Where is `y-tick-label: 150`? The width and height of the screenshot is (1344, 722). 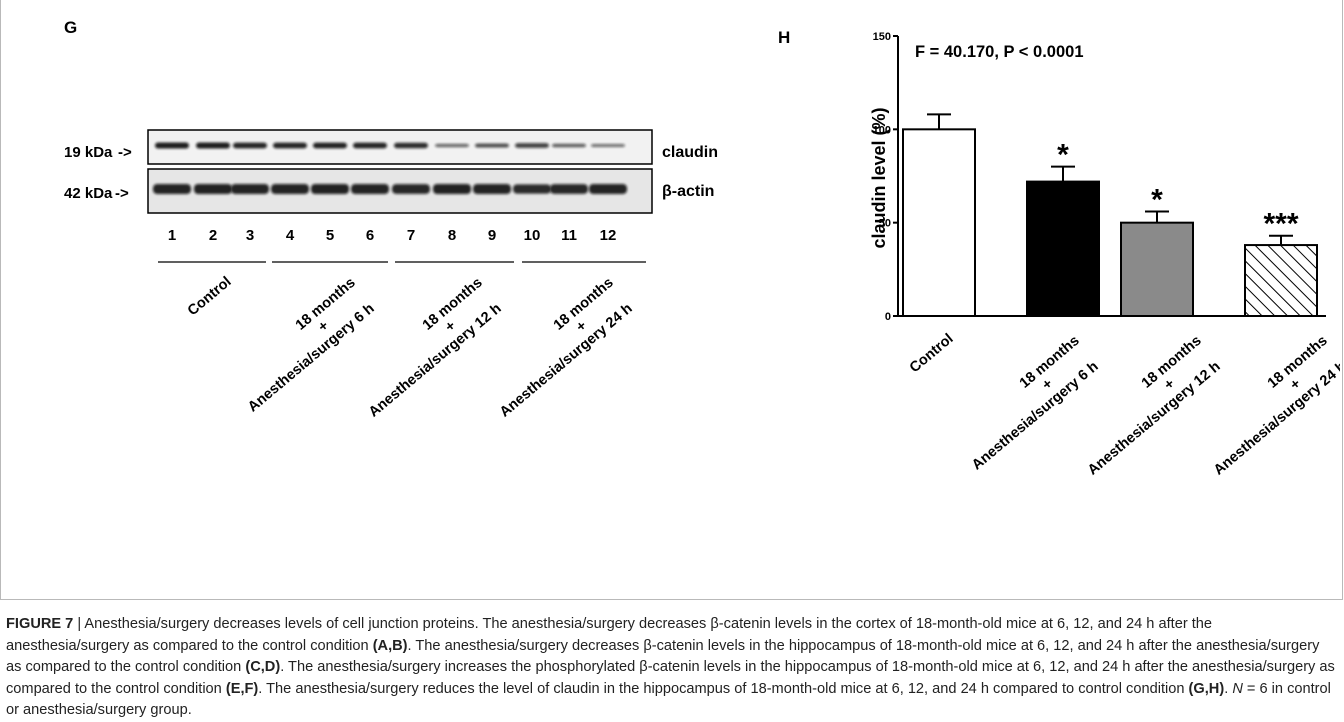 y-tick-label: 150 is located at coordinates (882, 37).